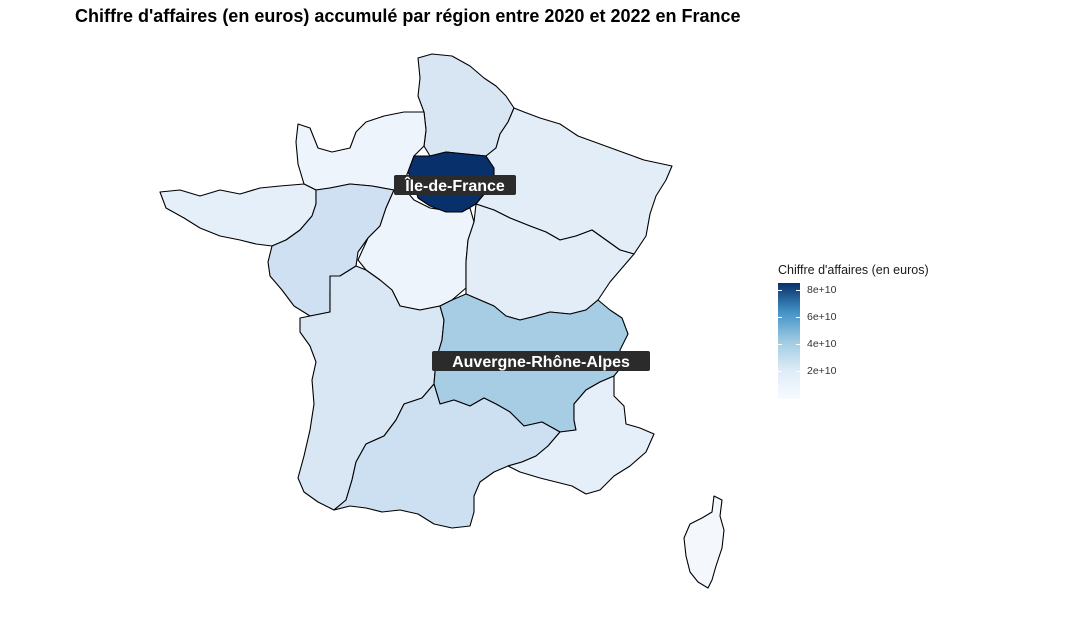 Image resolution: width=1071 pixels, height=634 pixels. What do you see at coordinates (789, 341) in the screenshot?
I see `legend-colorbar` at bounding box center [789, 341].